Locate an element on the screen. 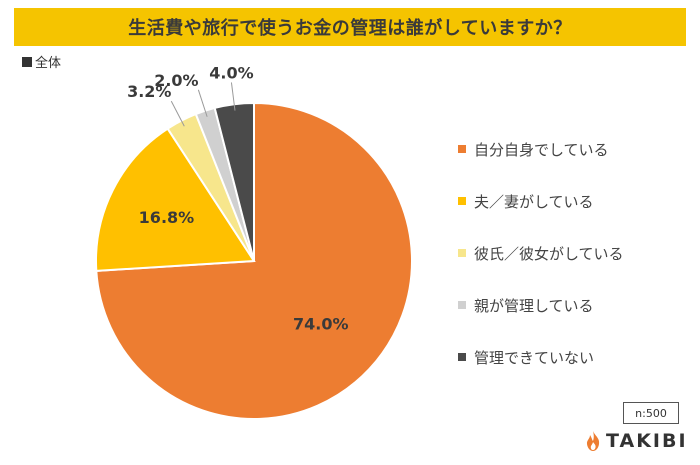  subset-label: 全体 is located at coordinates (41, 61).